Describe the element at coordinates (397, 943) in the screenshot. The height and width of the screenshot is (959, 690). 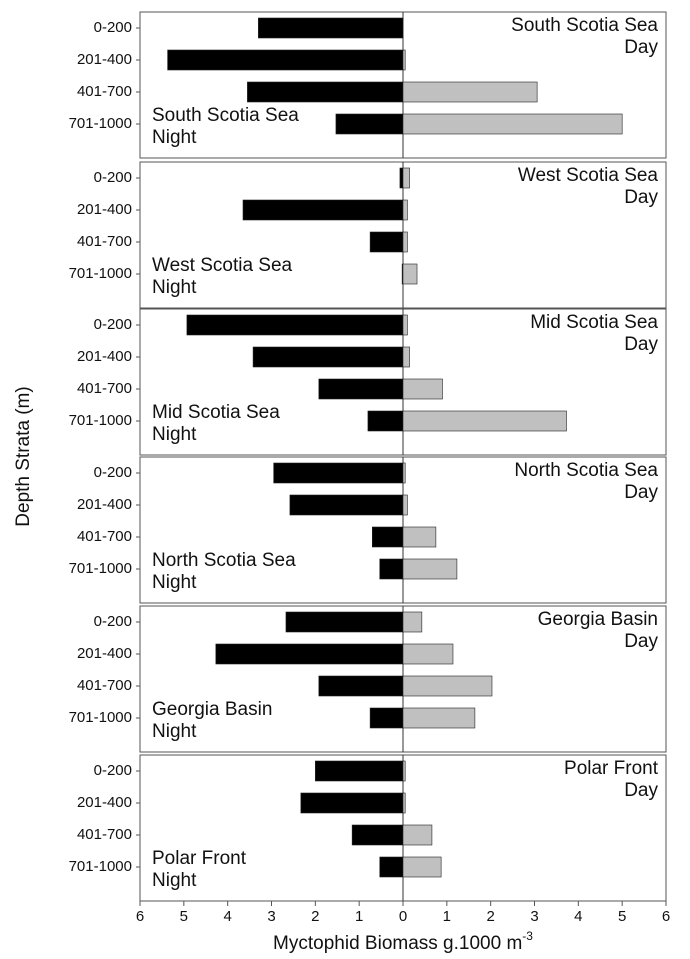
I see `x-axis-label-text: Myctophid Biomass g.1000 m` at that location.